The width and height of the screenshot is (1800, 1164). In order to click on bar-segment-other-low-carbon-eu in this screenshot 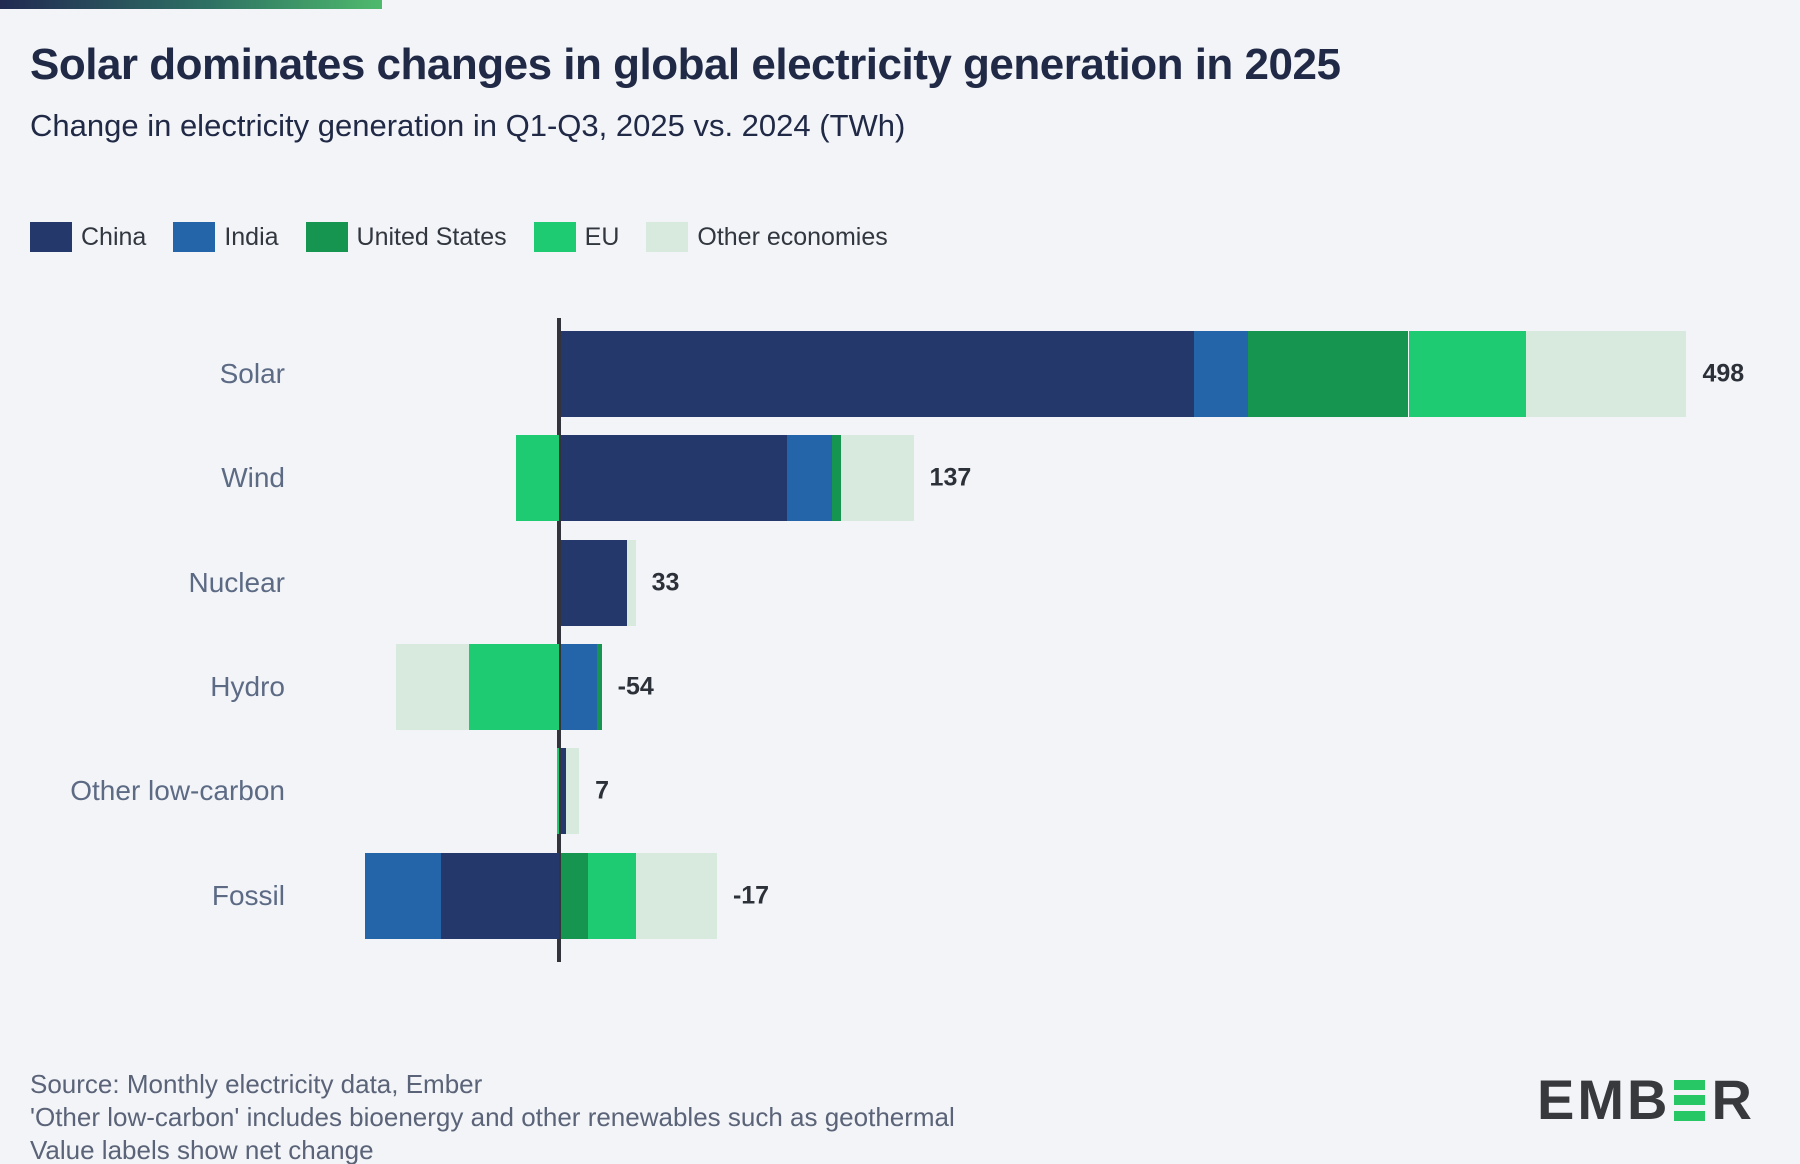, I will do `click(557, 791)`.